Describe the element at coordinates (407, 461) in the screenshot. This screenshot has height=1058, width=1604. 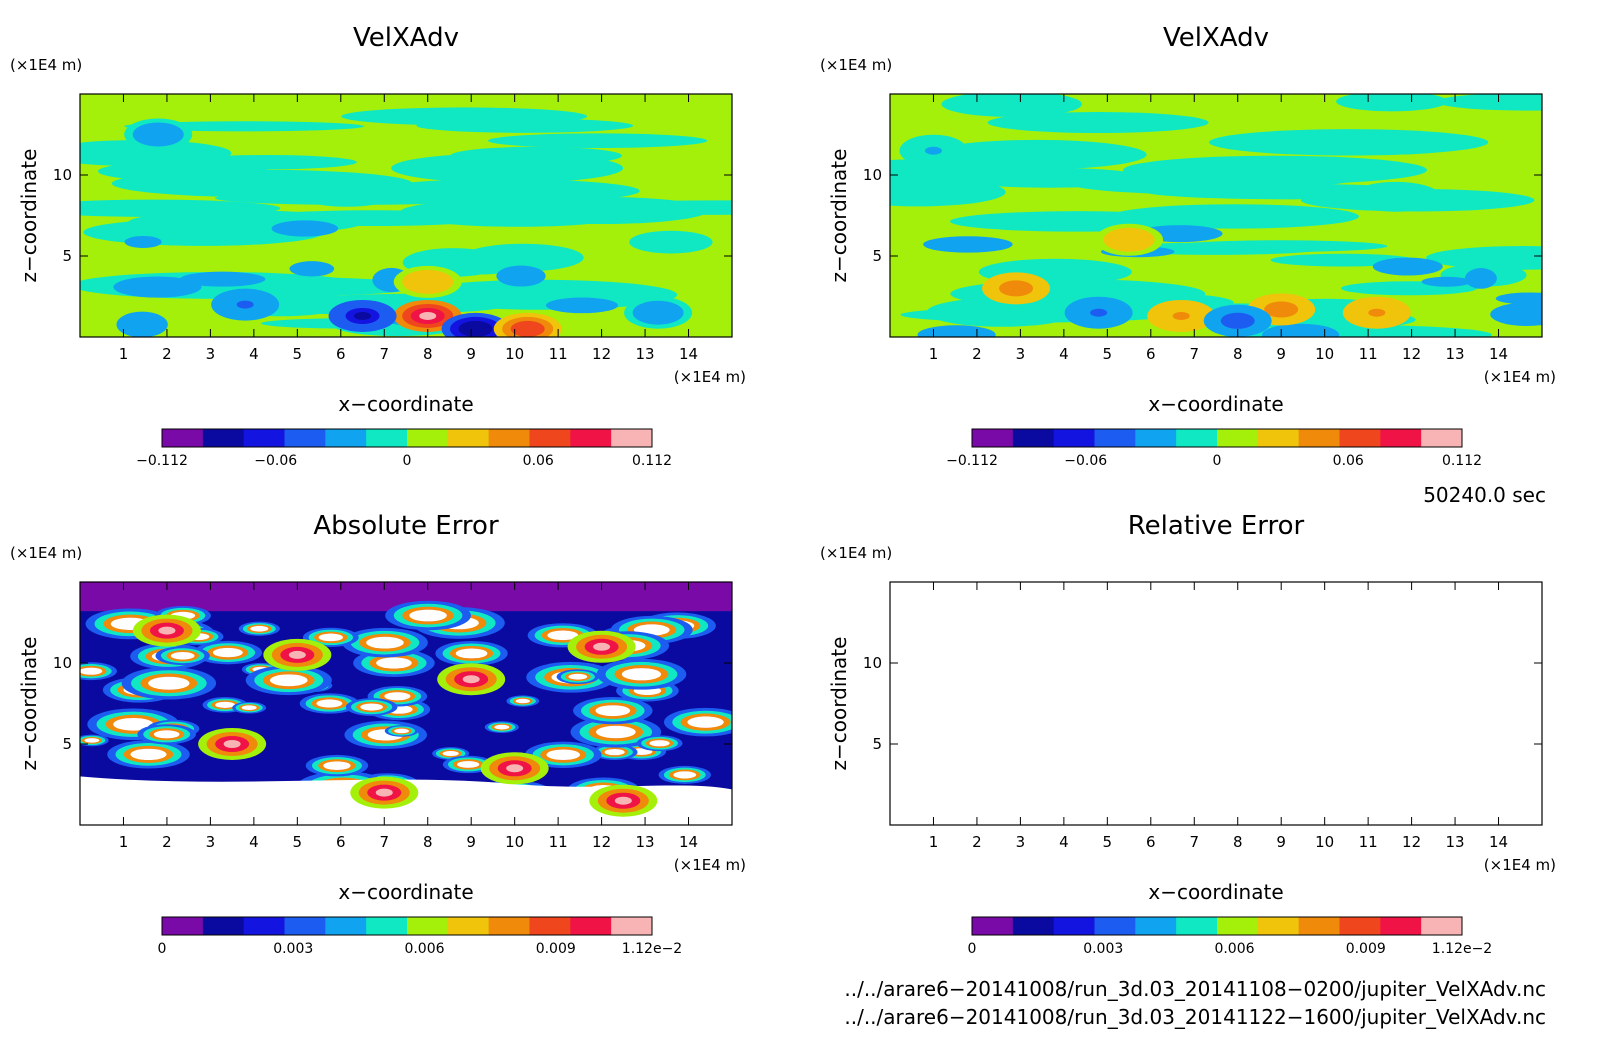
I see `colorbar-label: 0` at that location.